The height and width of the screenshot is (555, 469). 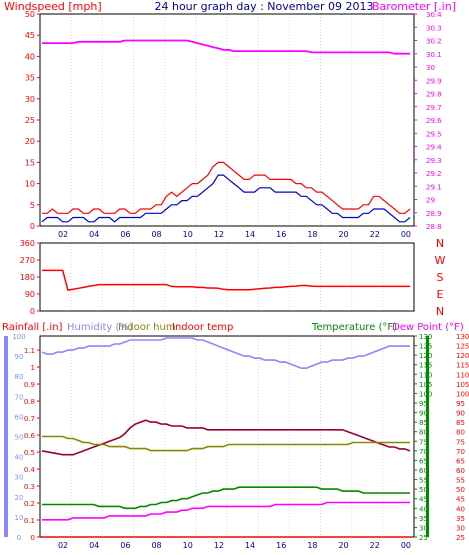 I want to click on compass-label: S, so click(x=440, y=277).